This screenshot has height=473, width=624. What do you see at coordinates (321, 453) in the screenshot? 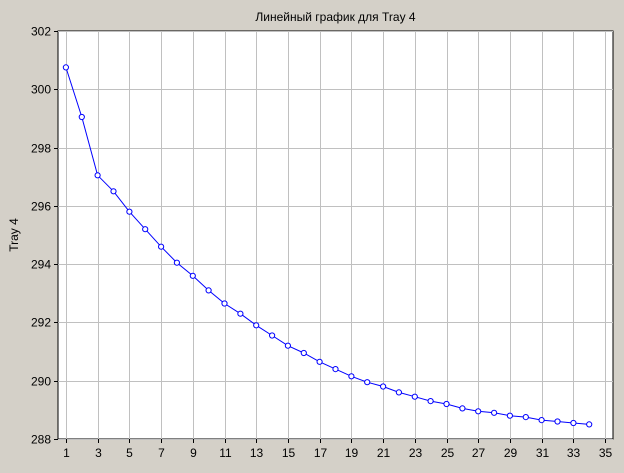
I see `x-tick-label: 17` at bounding box center [321, 453].